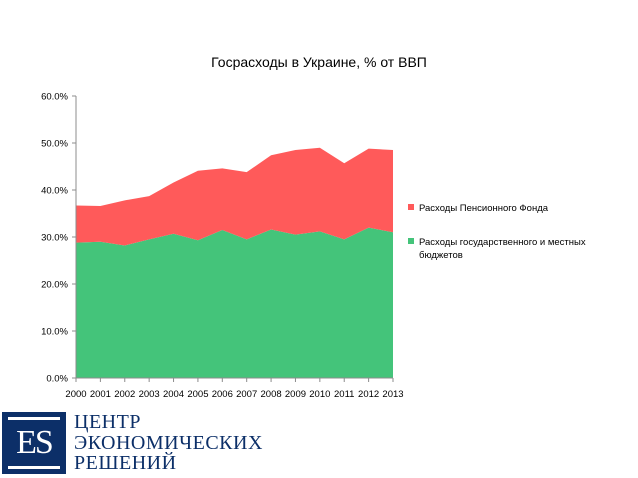 Image resolution: width=638 pixels, height=478 pixels. What do you see at coordinates (222, 394) in the screenshot?
I see `x-tick-label: 2006` at bounding box center [222, 394].